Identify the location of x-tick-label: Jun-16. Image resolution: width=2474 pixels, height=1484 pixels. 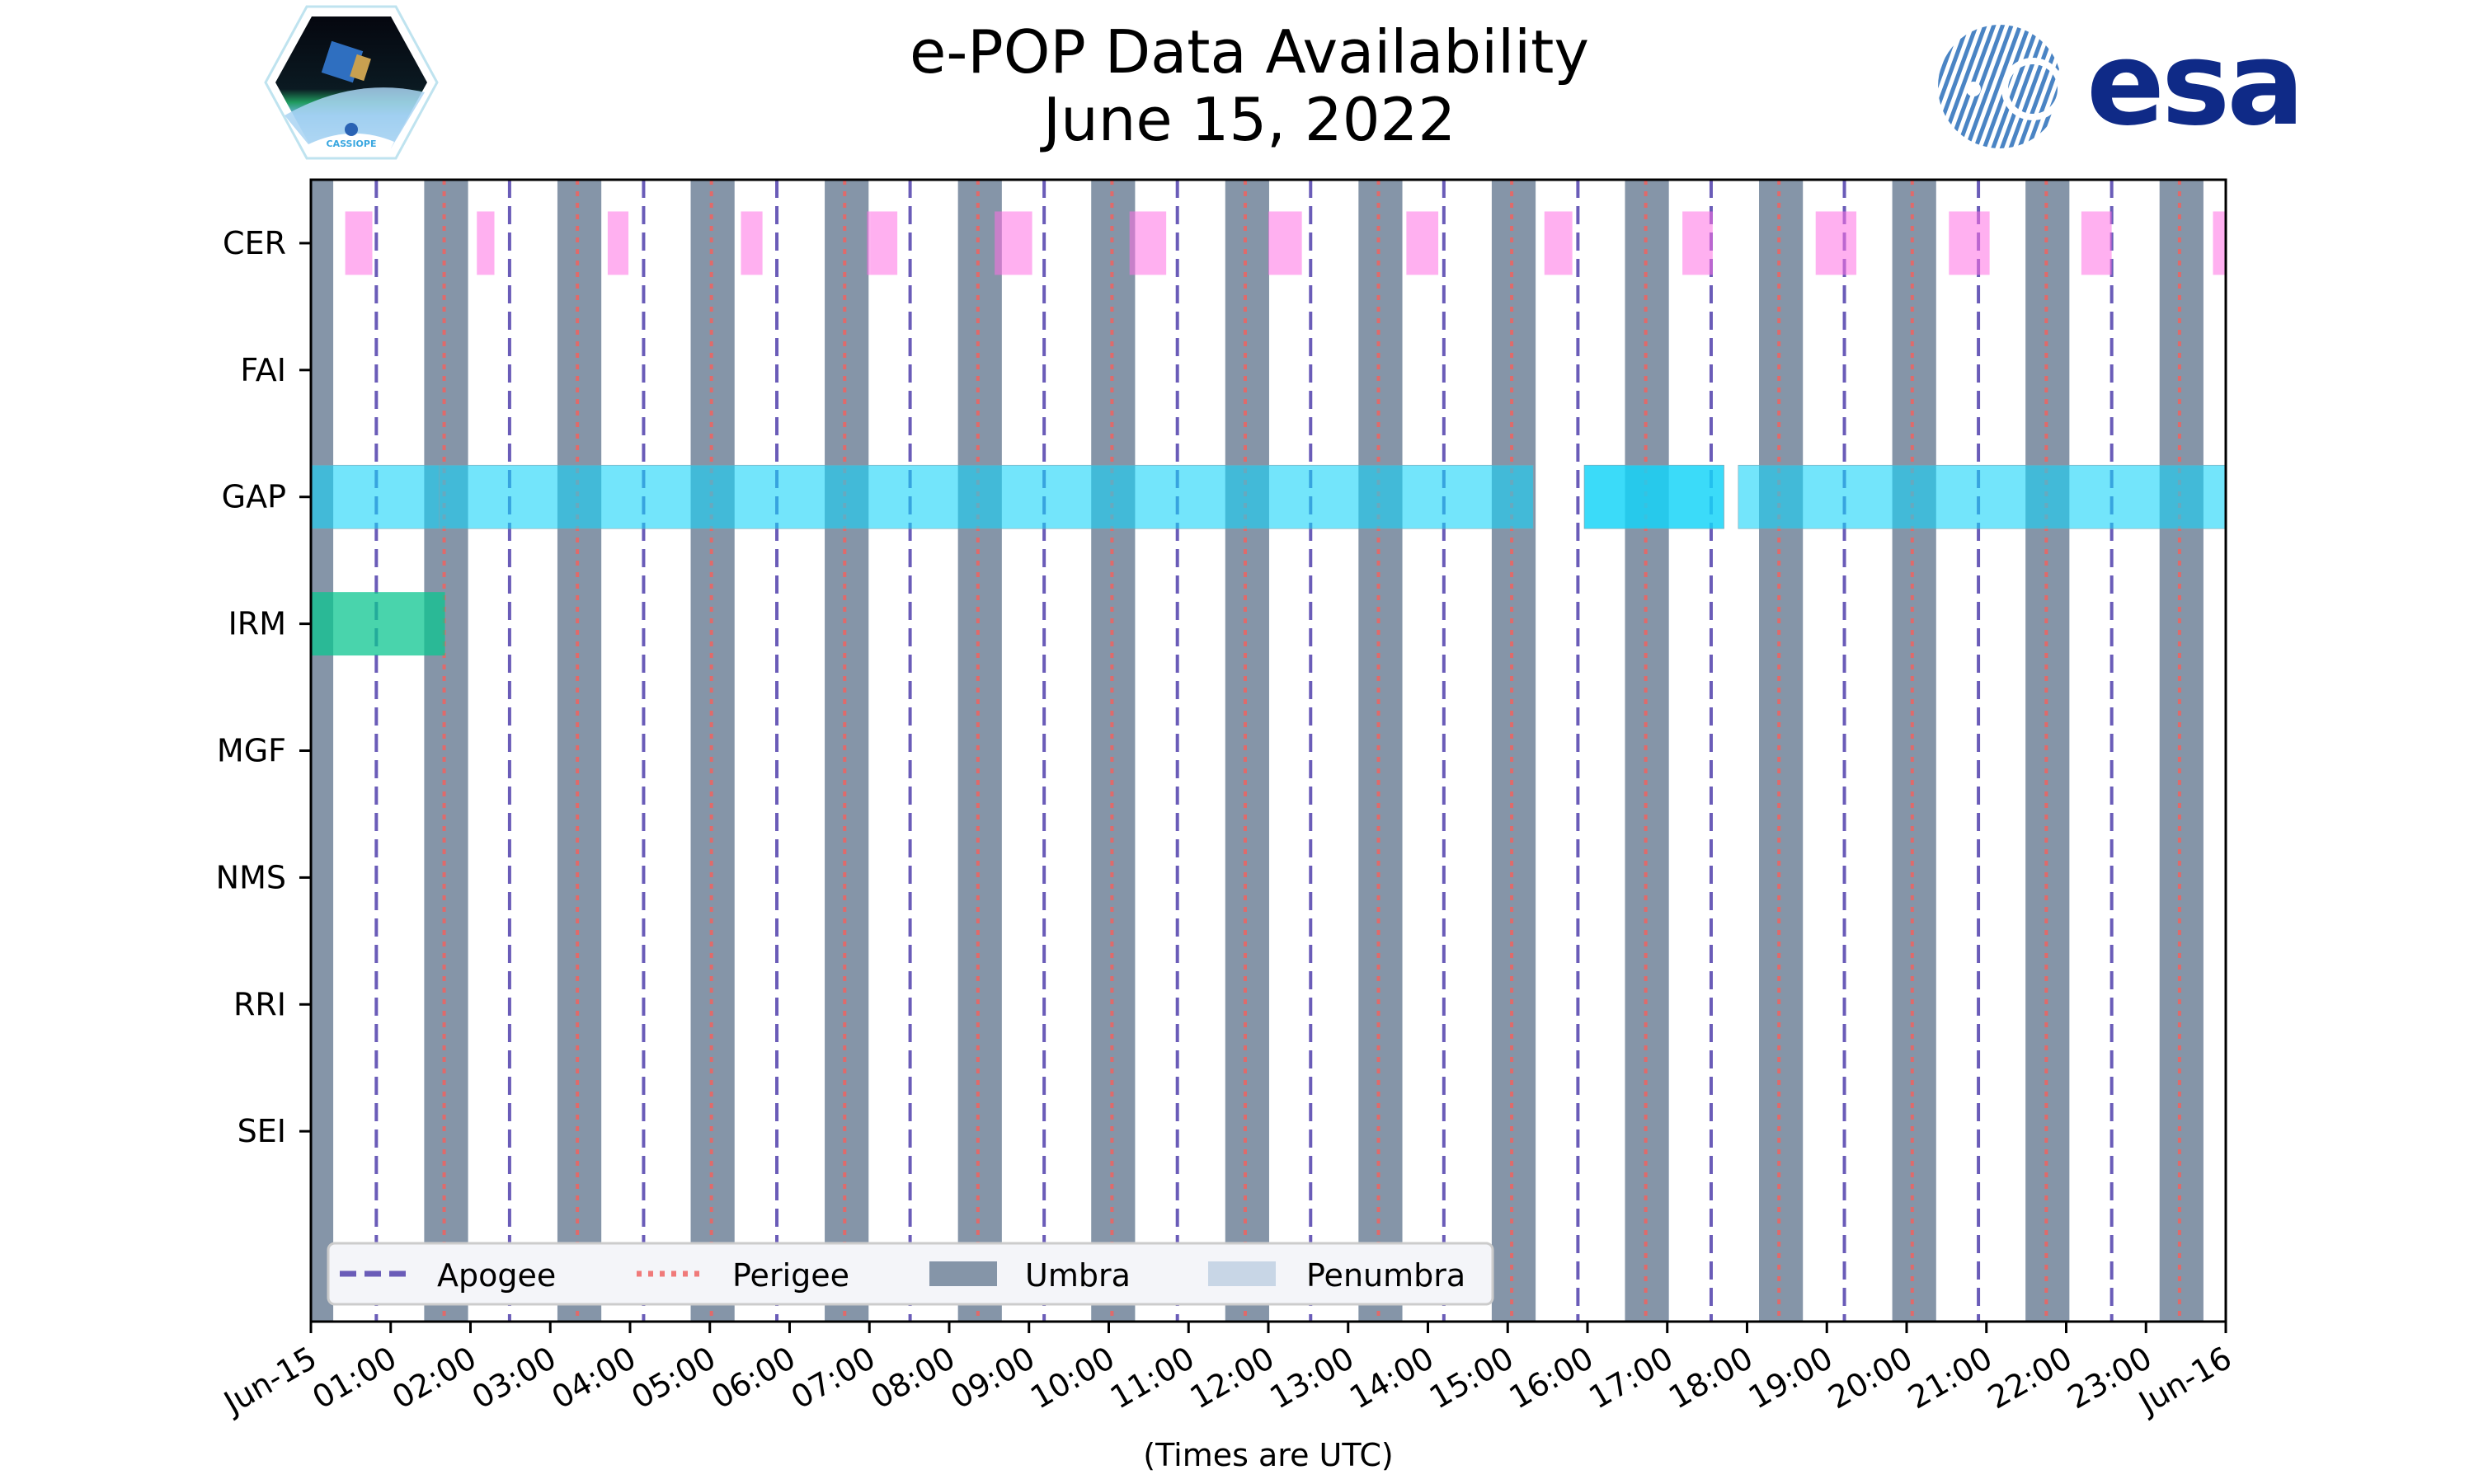
(2185, 1381).